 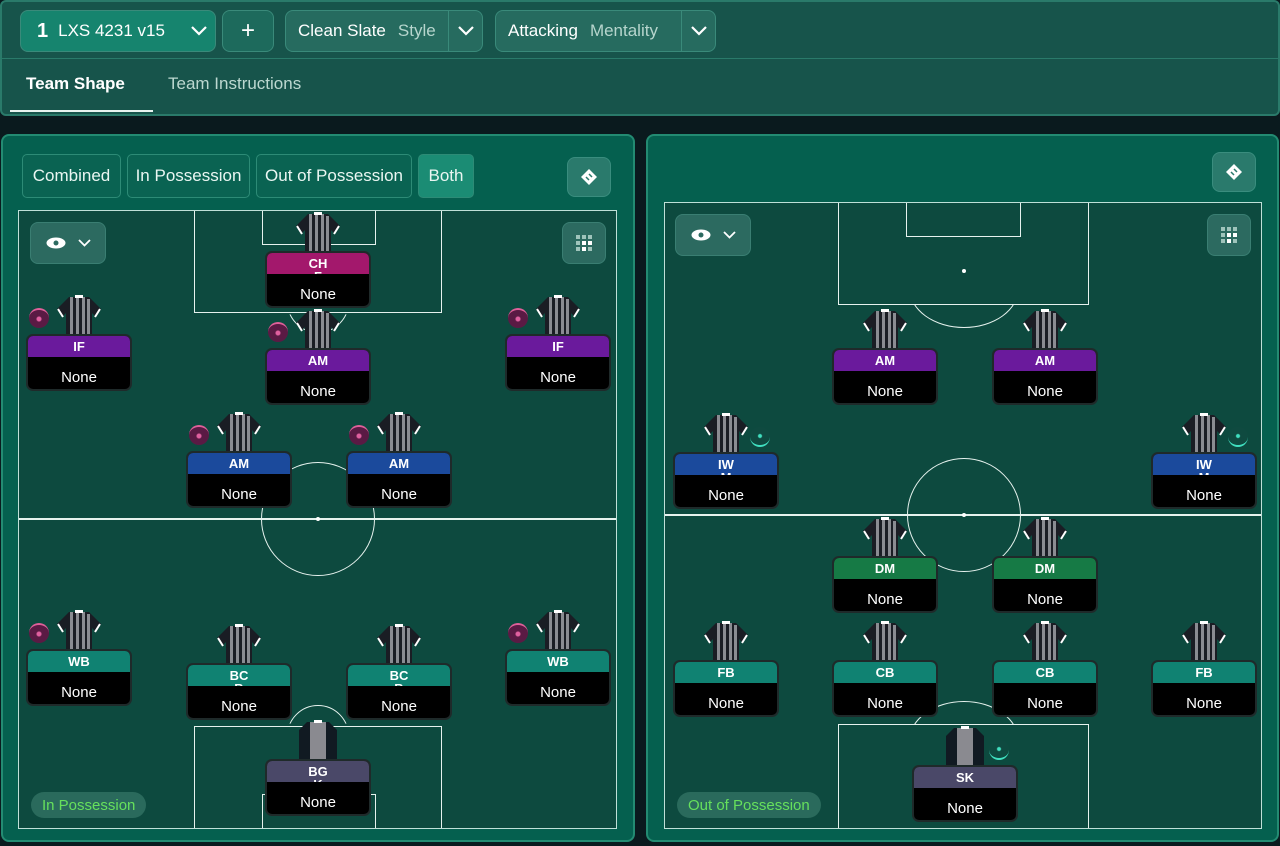 I want to click on role-label: IF, so click(x=558, y=346).